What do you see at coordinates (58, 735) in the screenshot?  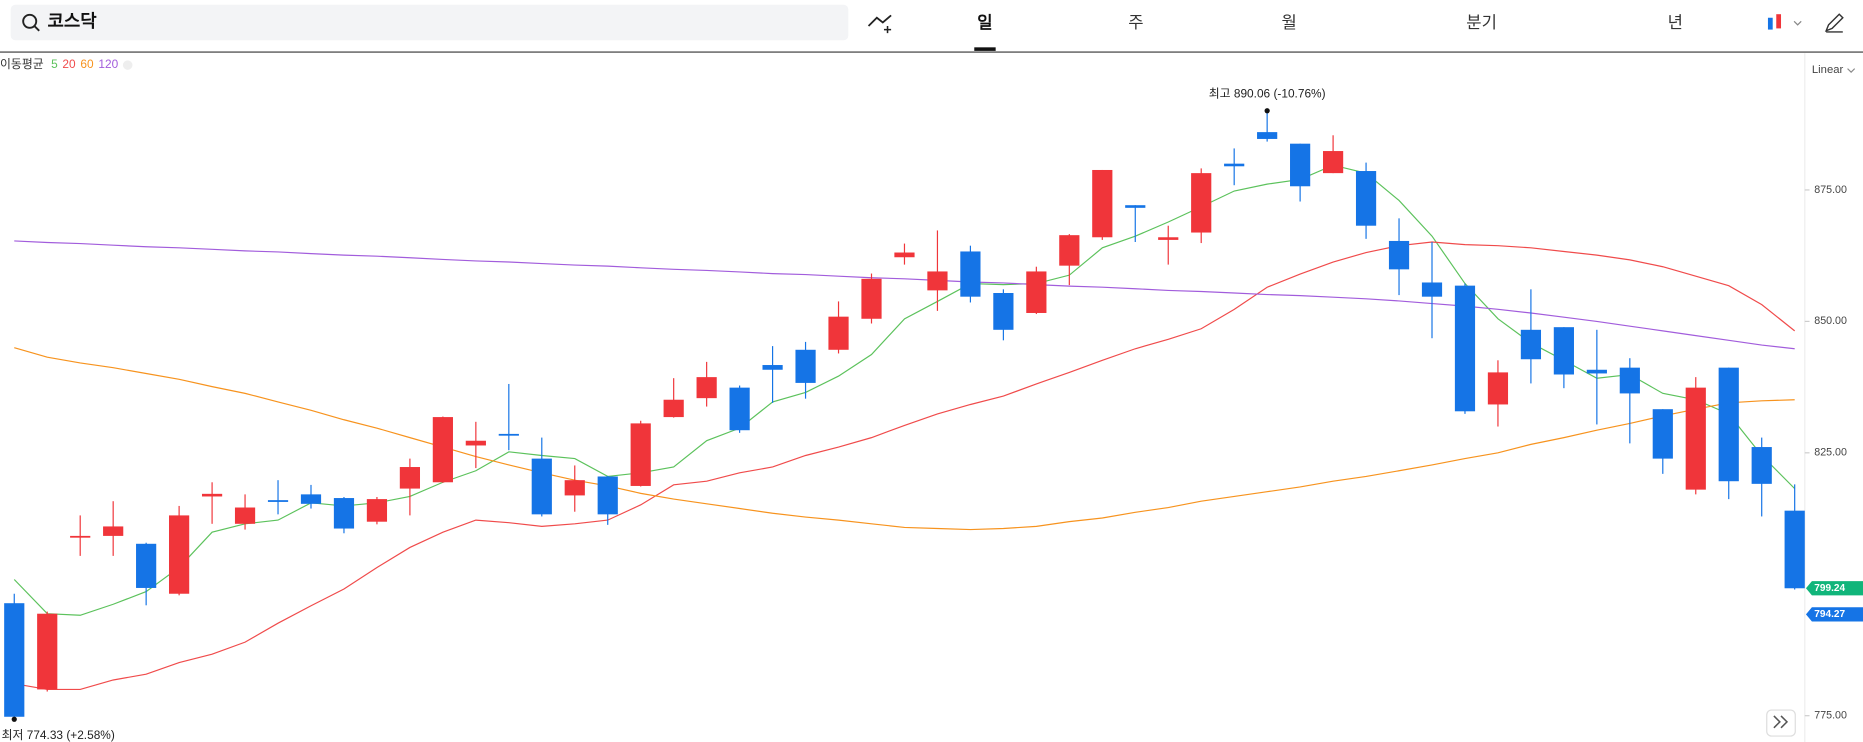 I see `annotation-label: 최저 774.33 (+2.58%)` at bounding box center [58, 735].